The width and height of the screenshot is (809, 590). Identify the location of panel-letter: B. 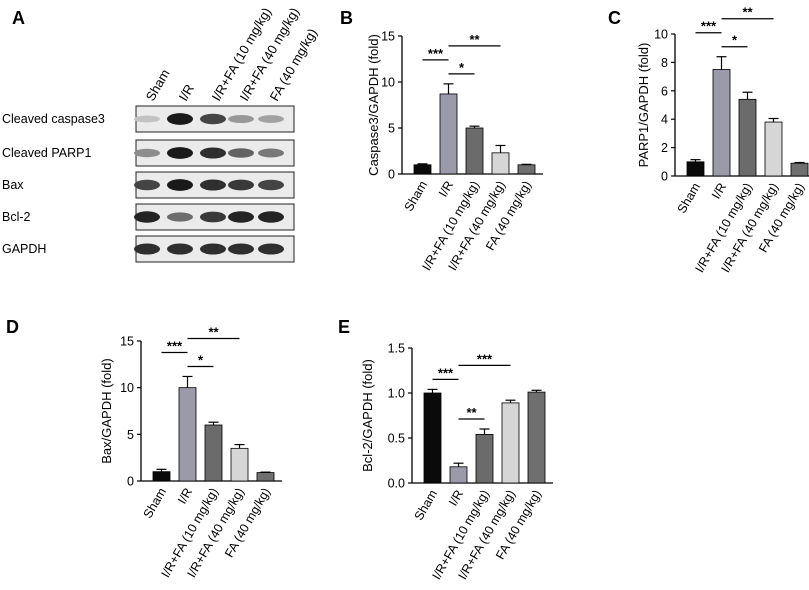
(346, 18).